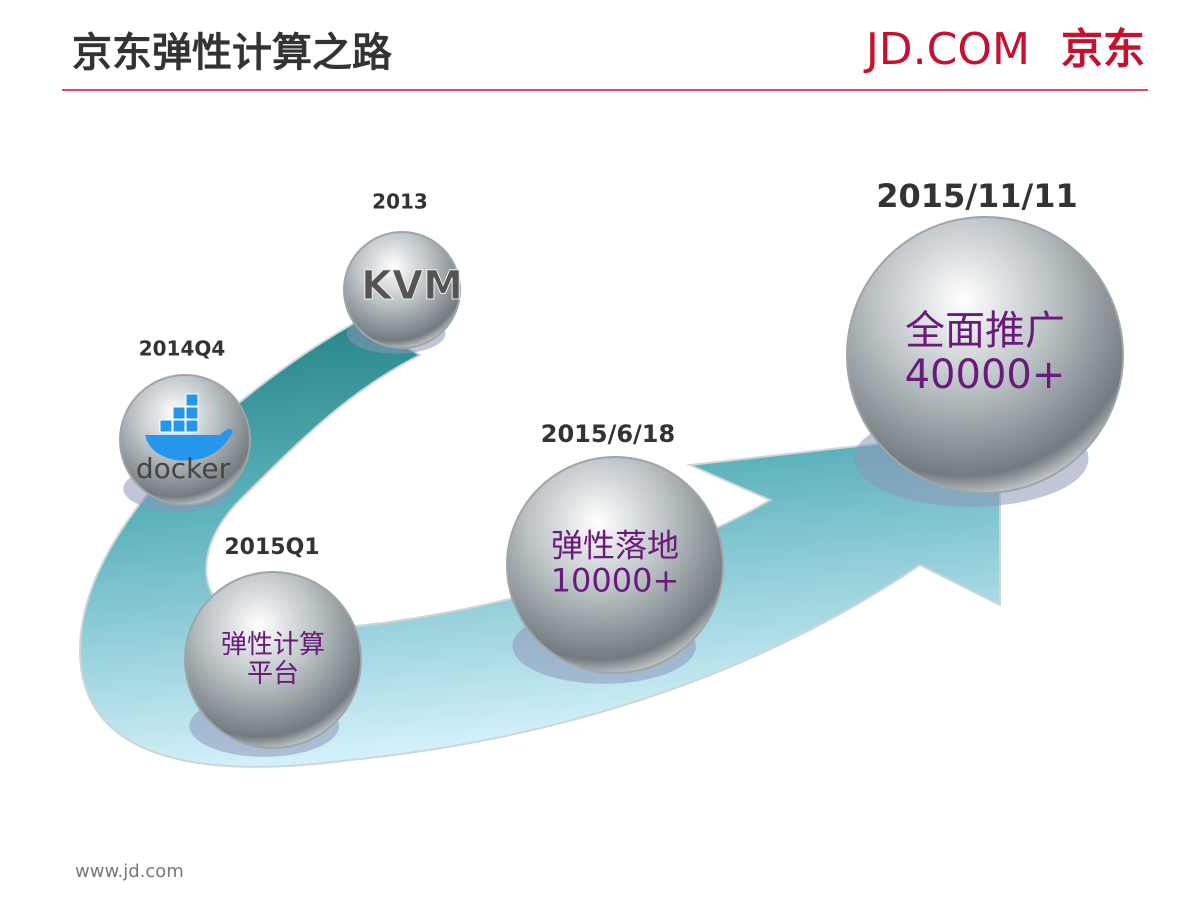 This screenshot has height=900, width=1200. Describe the element at coordinates (1103, 49) in the screenshot. I see `logo-cn: 京东` at that location.